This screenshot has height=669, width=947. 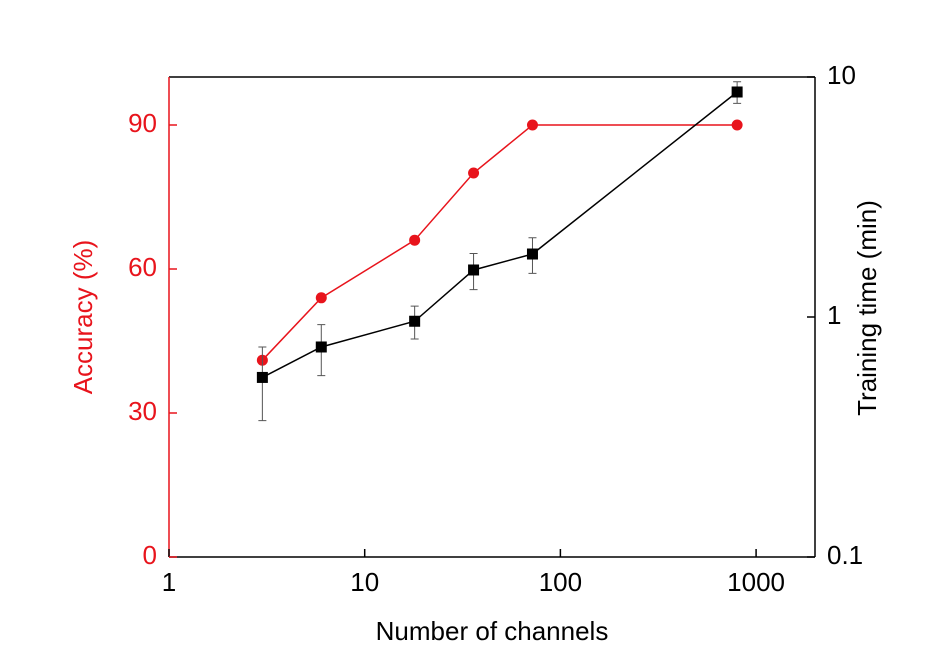 I want to click on x-axis-label: Number of channels, so click(x=492, y=631).